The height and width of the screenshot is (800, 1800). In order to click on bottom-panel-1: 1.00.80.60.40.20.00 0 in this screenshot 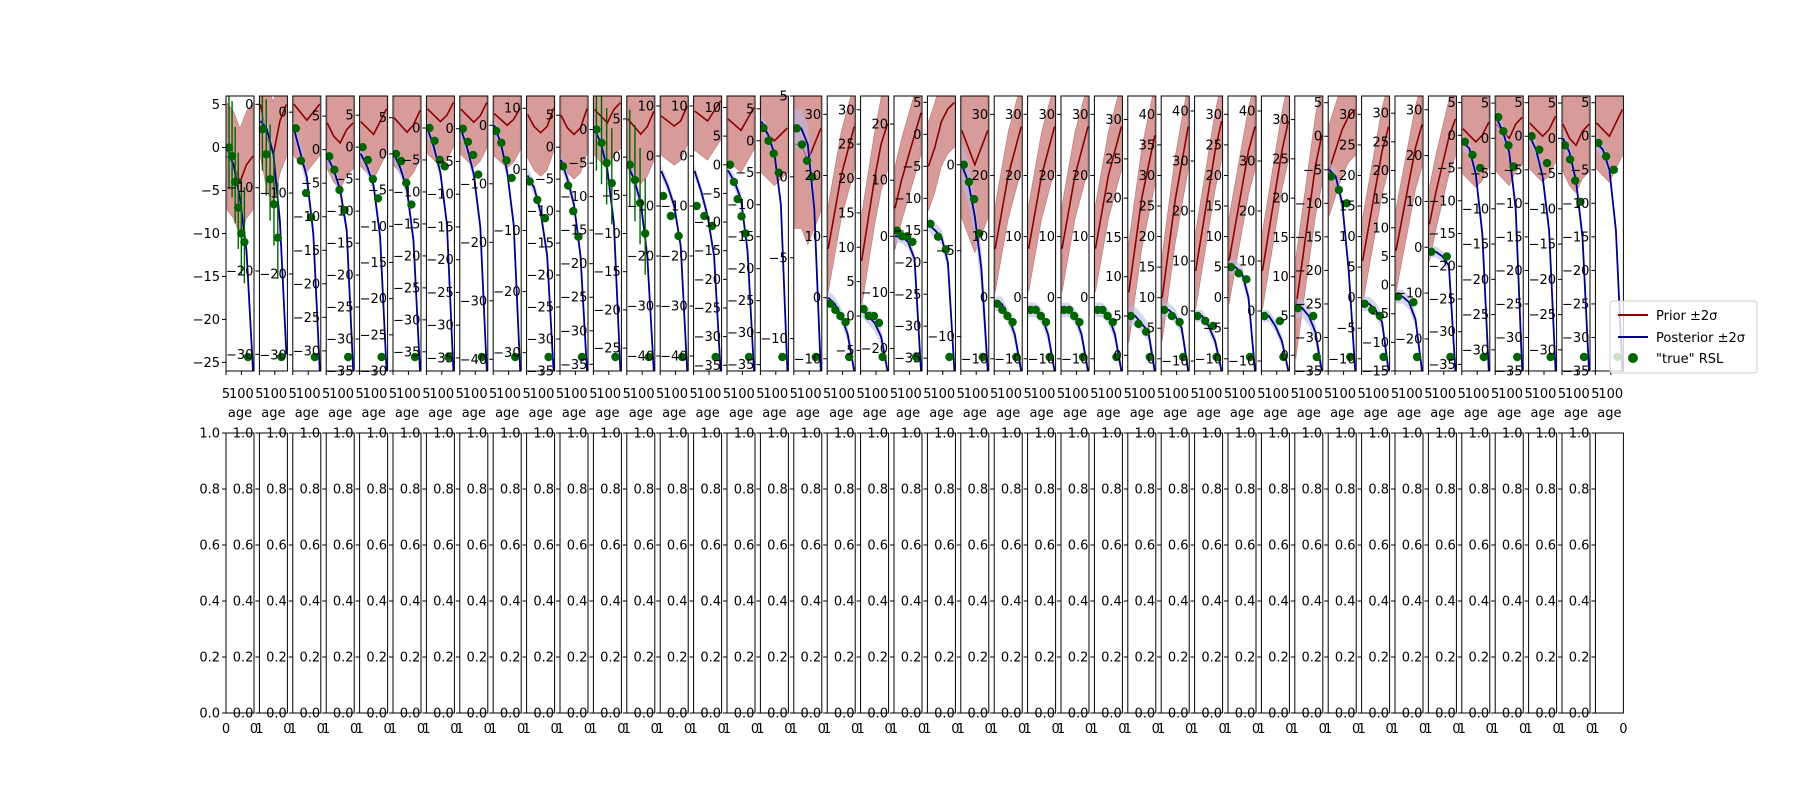, I will do `click(228, 582)`.